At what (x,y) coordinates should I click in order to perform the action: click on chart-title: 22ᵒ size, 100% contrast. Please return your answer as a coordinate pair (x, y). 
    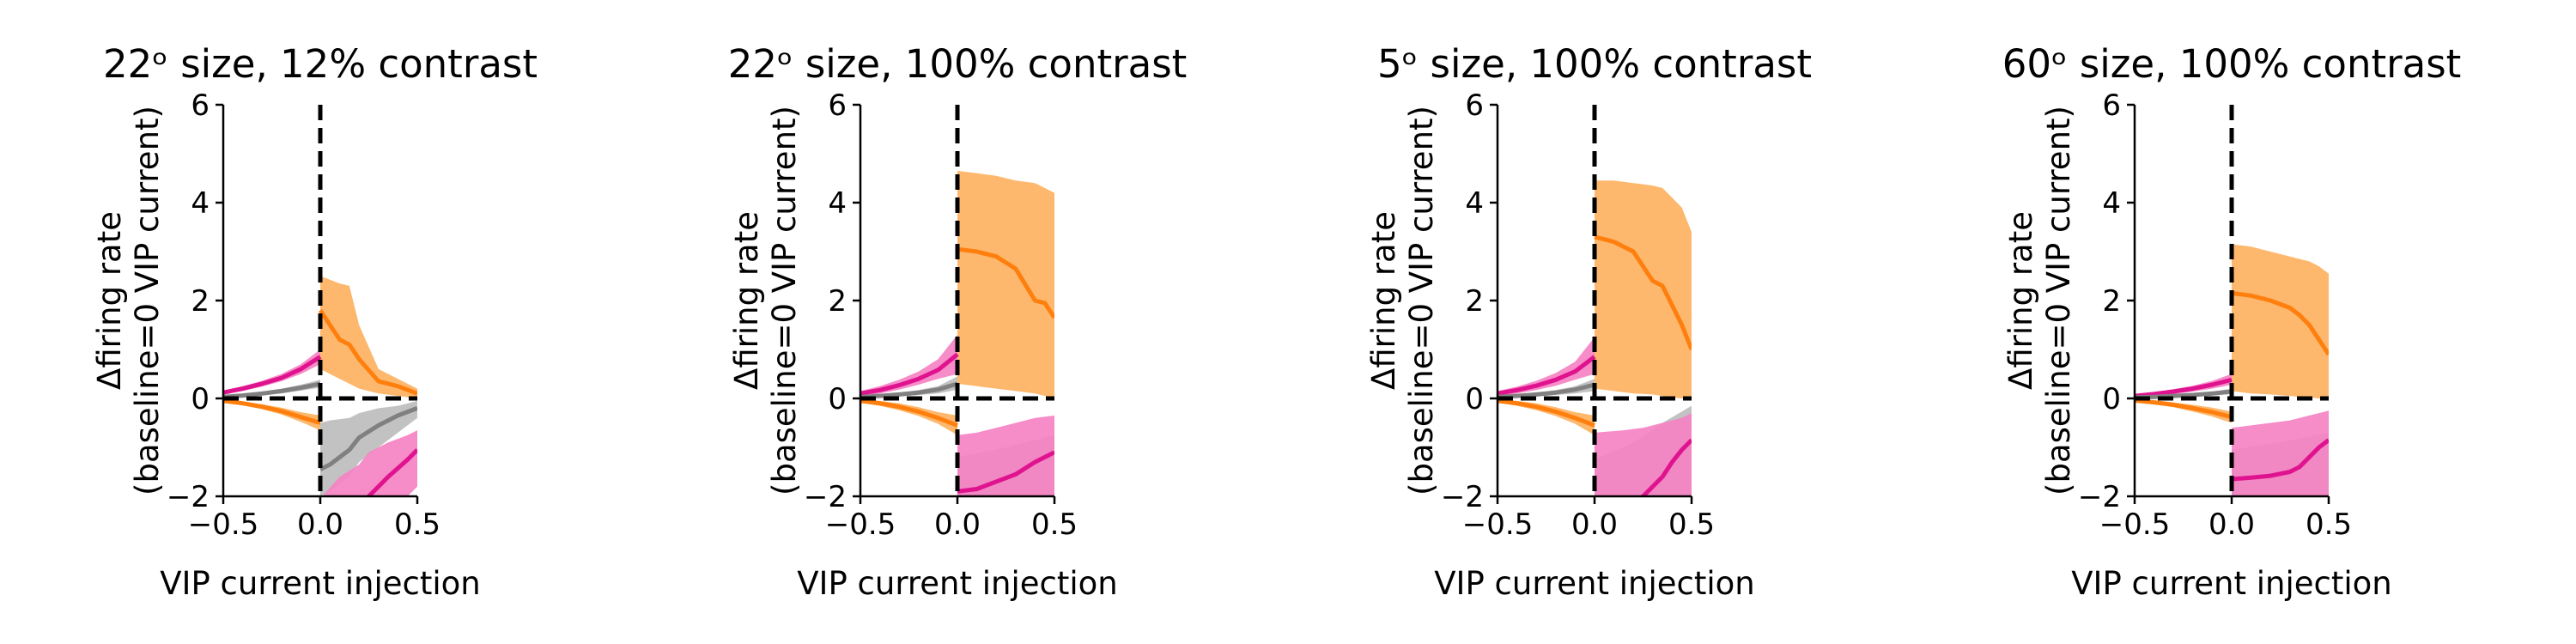
    Looking at the image, I should click on (958, 64).